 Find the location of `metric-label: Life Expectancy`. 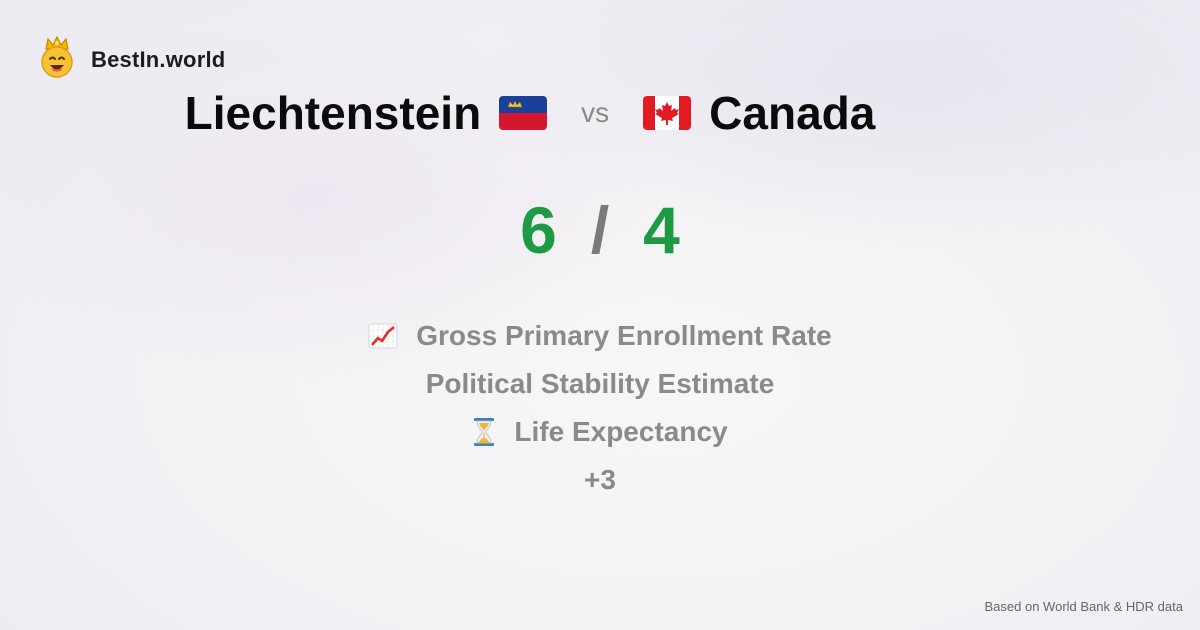

metric-label: Life Expectancy is located at coordinates (621, 431).